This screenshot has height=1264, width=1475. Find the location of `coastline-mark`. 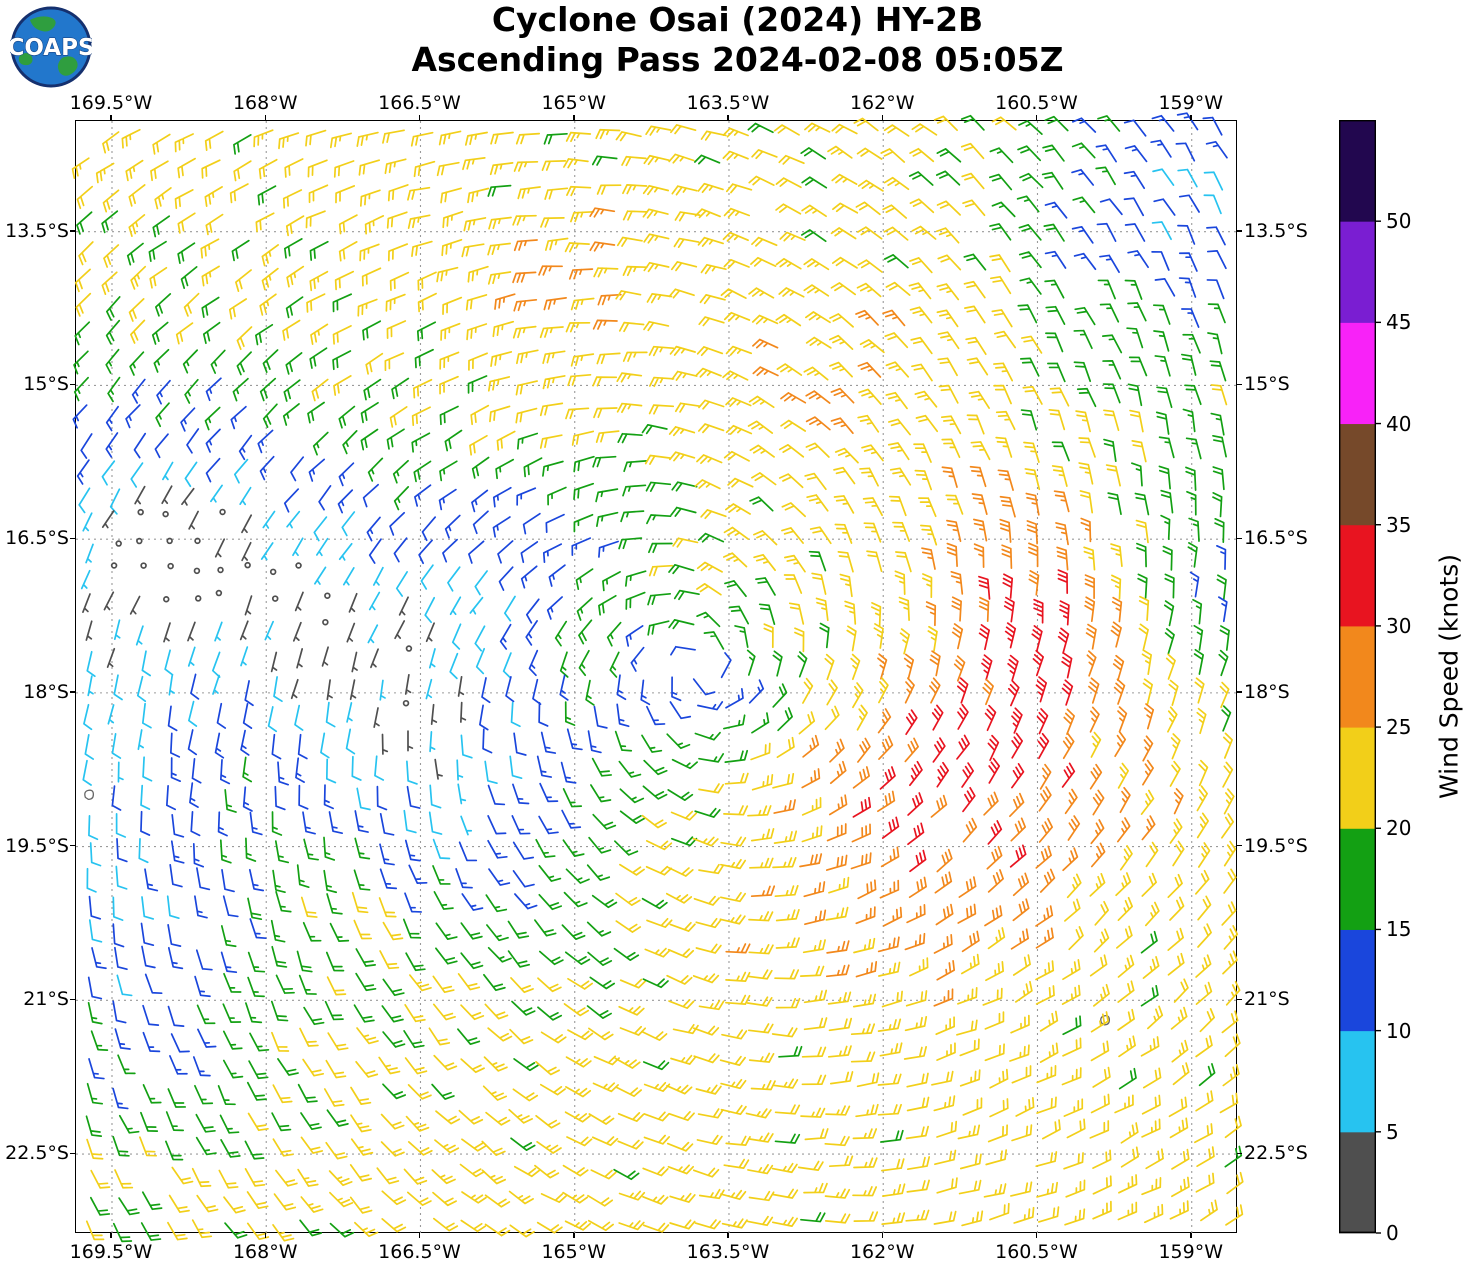

coastline-mark is located at coordinates (1105, 1020).